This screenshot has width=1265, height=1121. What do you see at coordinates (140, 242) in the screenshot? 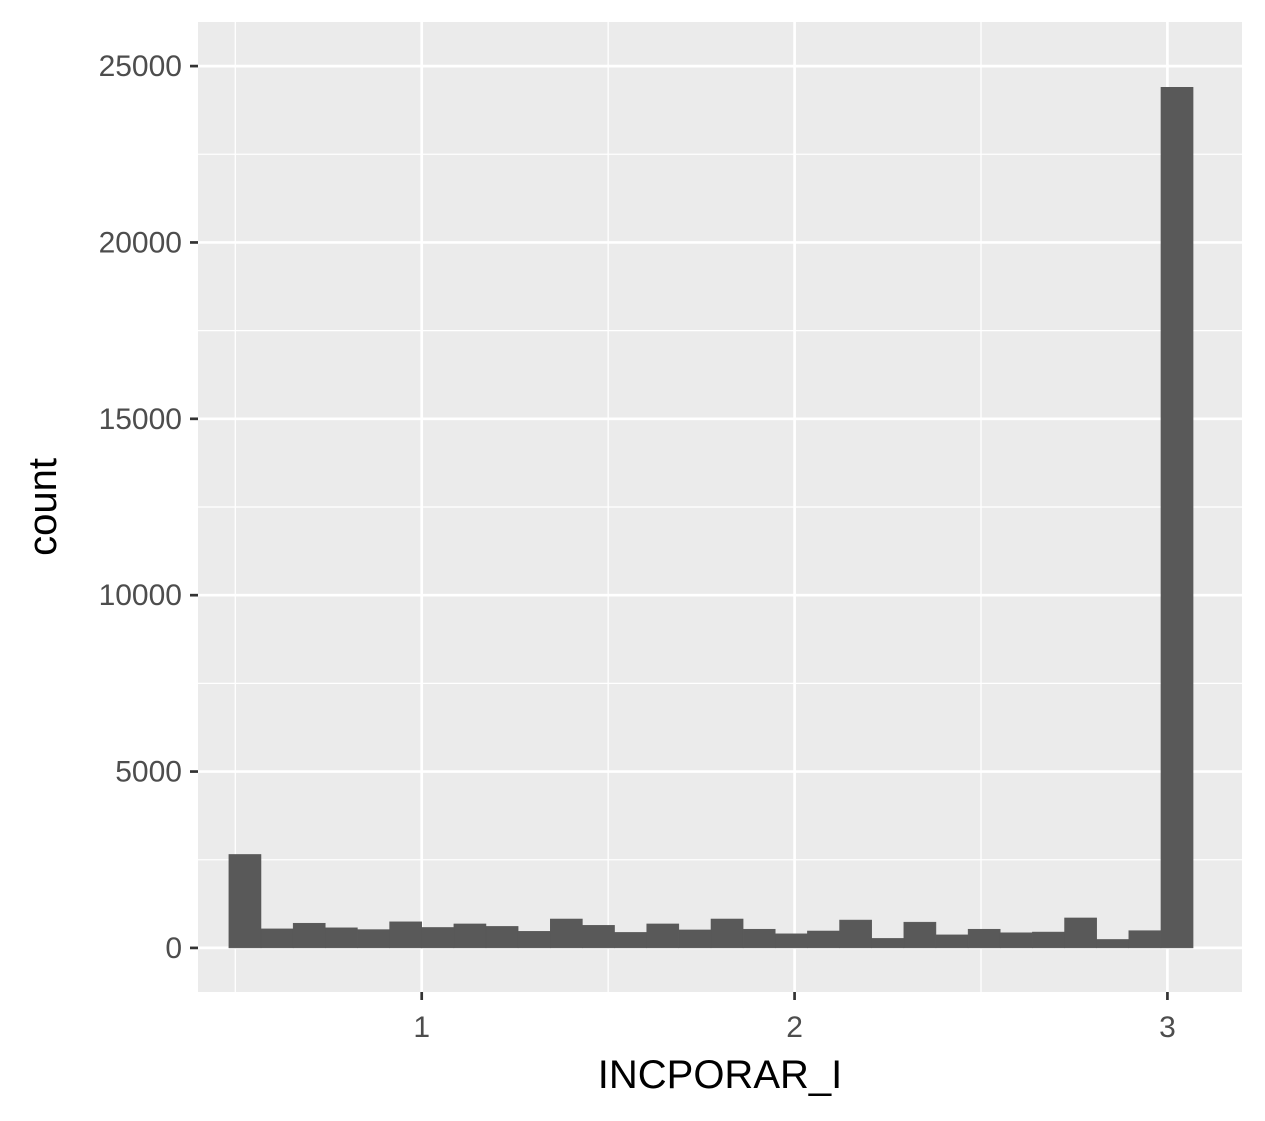
I see `y-tick-label: 20000` at bounding box center [140, 242].